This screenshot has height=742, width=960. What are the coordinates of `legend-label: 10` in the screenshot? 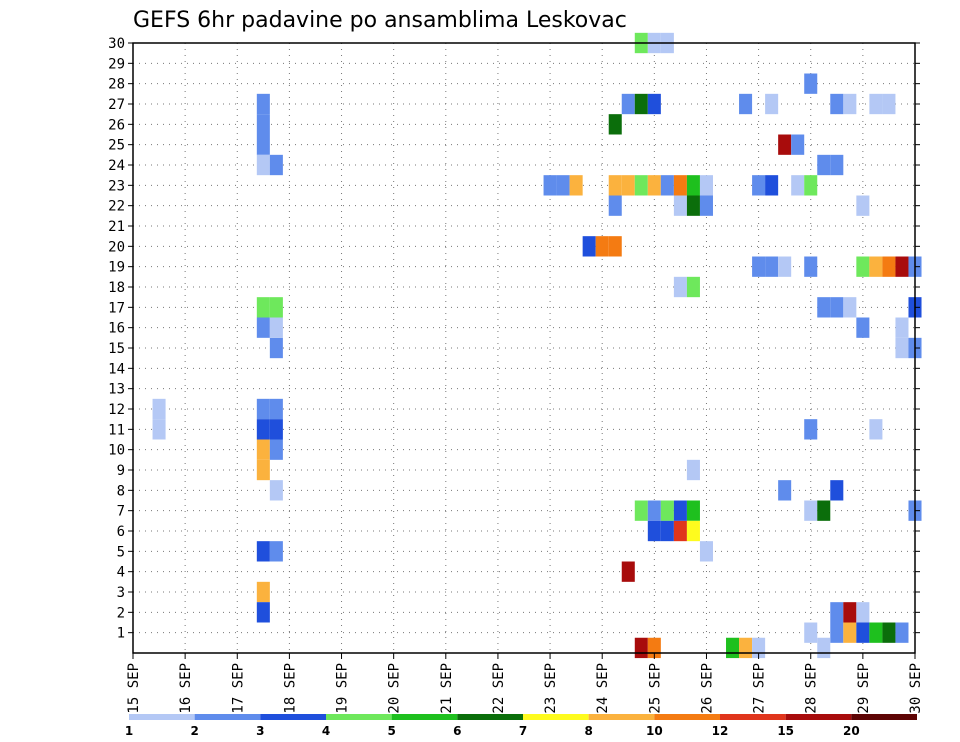 It's located at (654, 731).